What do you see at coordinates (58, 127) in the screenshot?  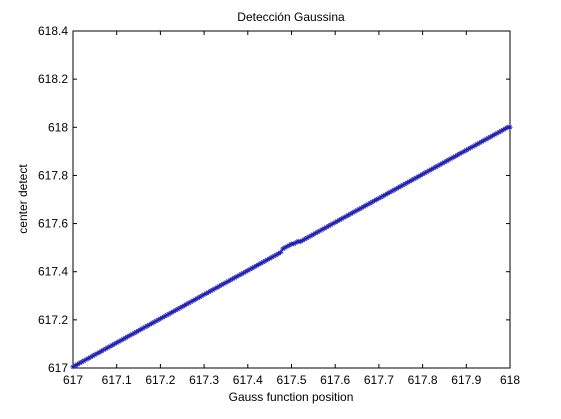 I see `y-tick-label: 618` at bounding box center [58, 127].